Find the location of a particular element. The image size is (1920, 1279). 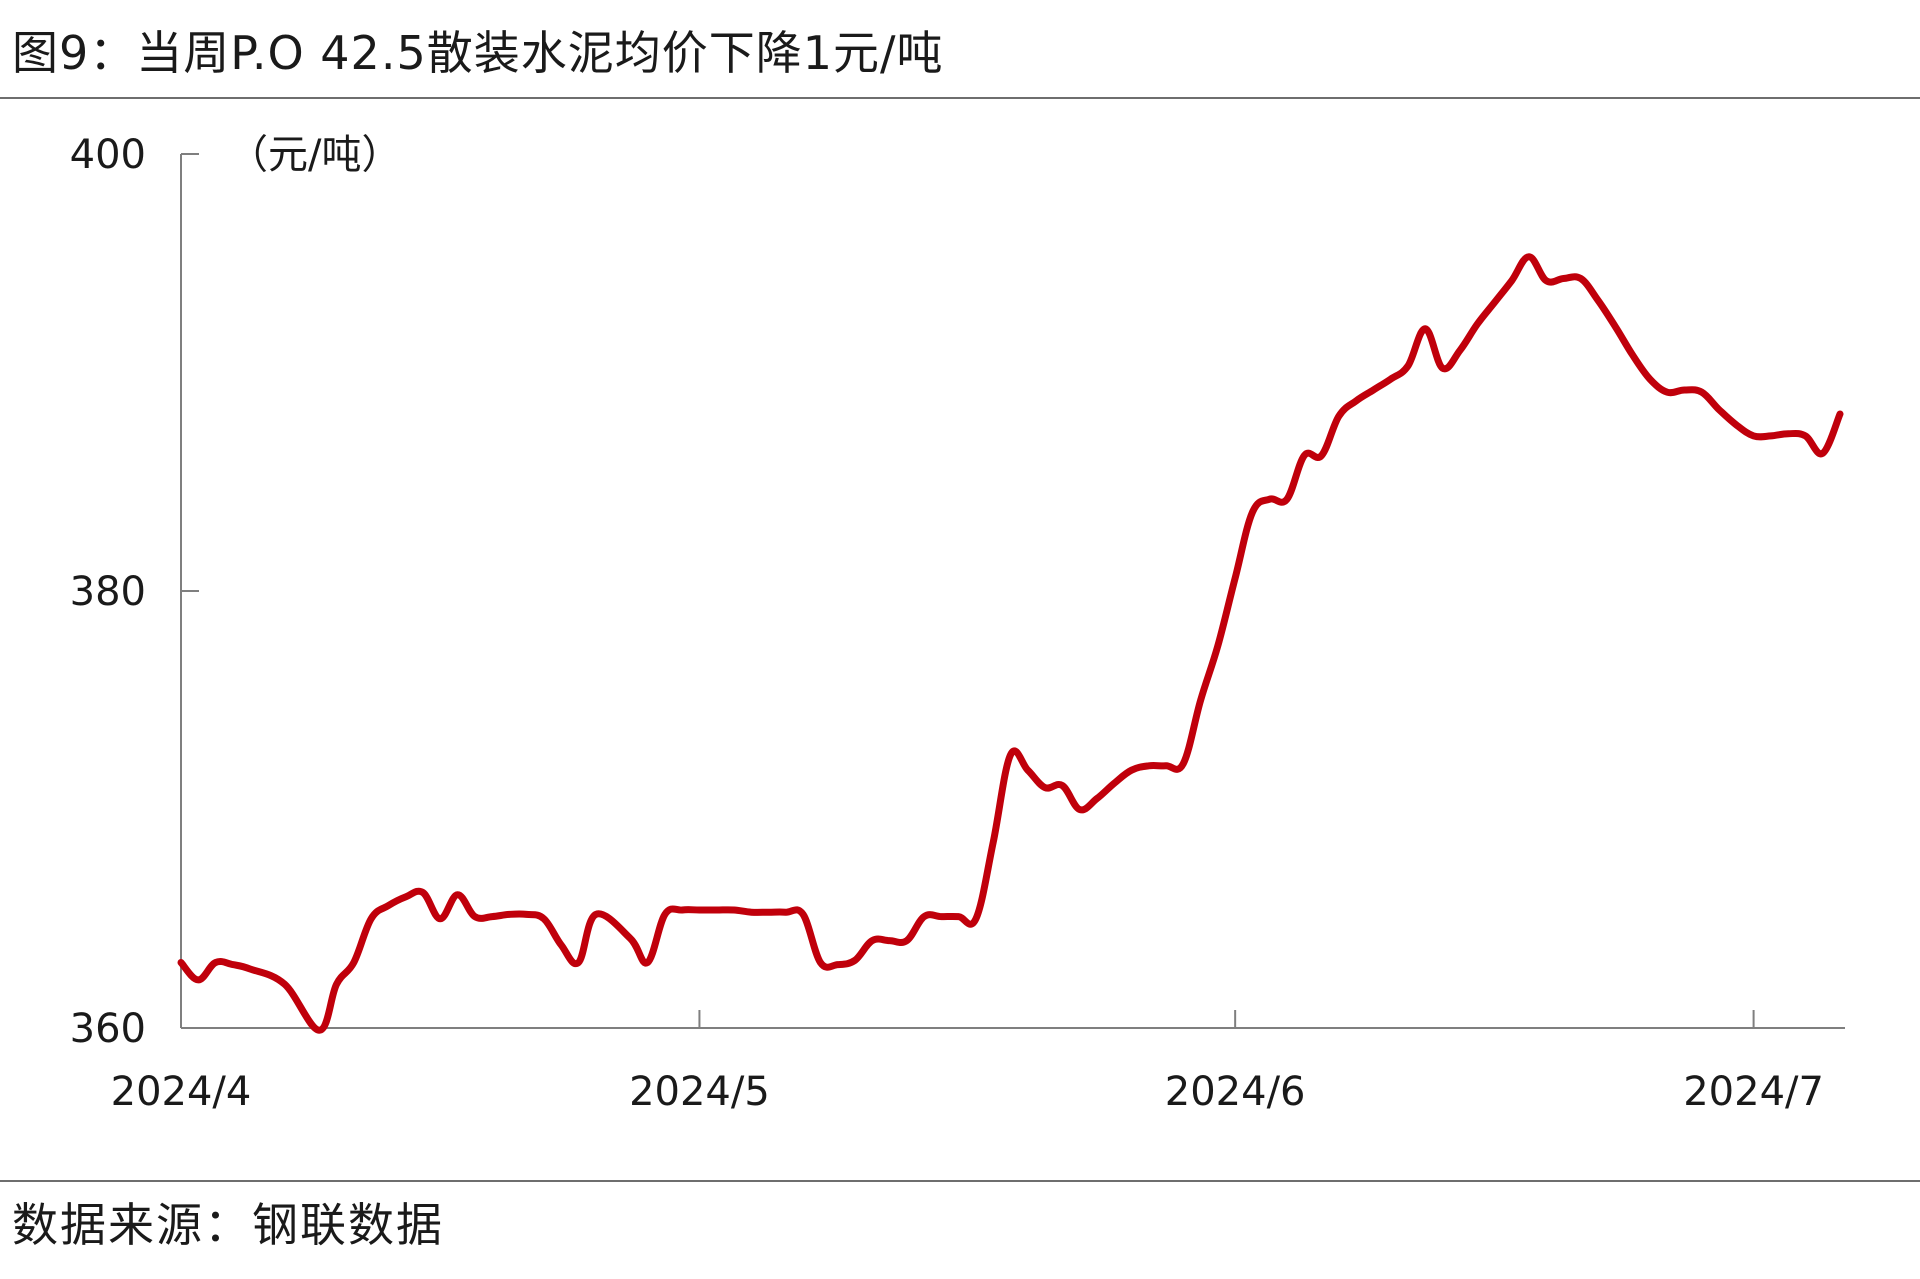

x-tick-label: 2024/7 is located at coordinates (1753, 1092).